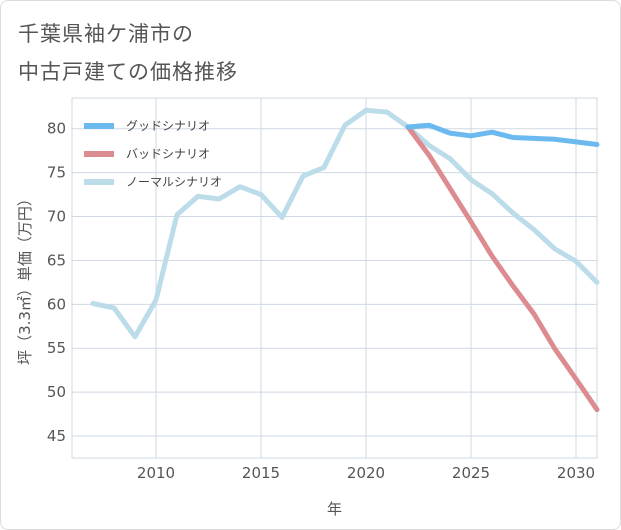 The height and width of the screenshot is (530, 621). Describe the element at coordinates (106, 34) in the screenshot. I see `chart-title-line-1: 千葉県袖ケ浦市の` at that location.